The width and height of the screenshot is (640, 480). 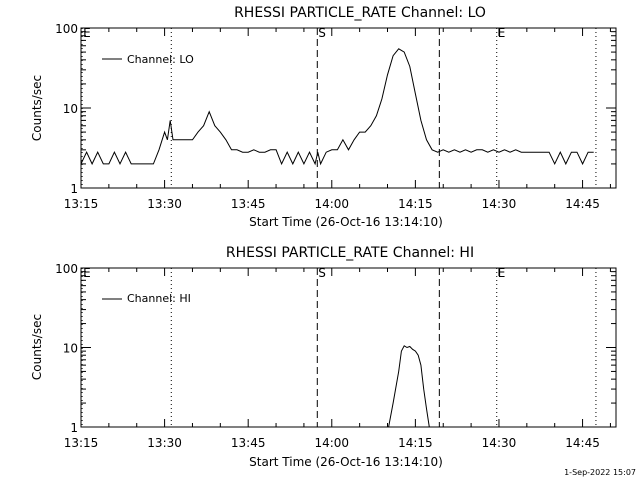 What do you see at coordinates (409, 386) in the screenshot?
I see `series-line-hi` at bounding box center [409, 386].